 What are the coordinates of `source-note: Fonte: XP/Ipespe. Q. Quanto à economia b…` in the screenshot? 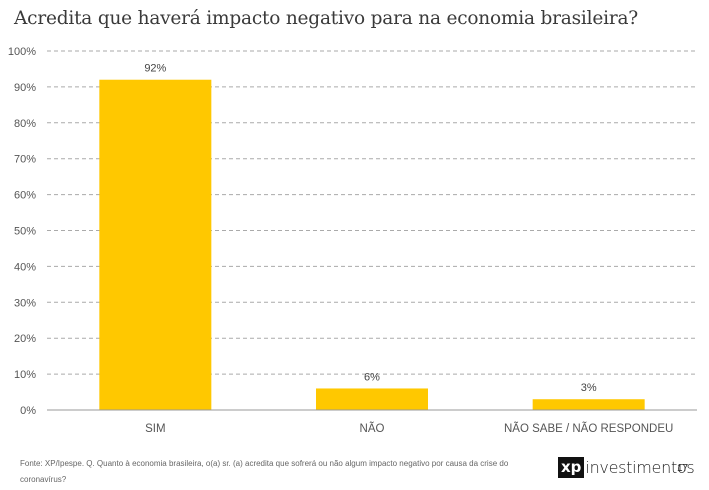 It's located at (264, 471).